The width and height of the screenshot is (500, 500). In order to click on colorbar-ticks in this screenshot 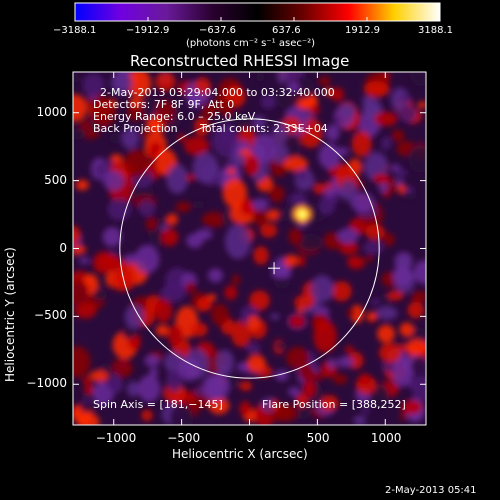, I will do `click(257, 19)`.